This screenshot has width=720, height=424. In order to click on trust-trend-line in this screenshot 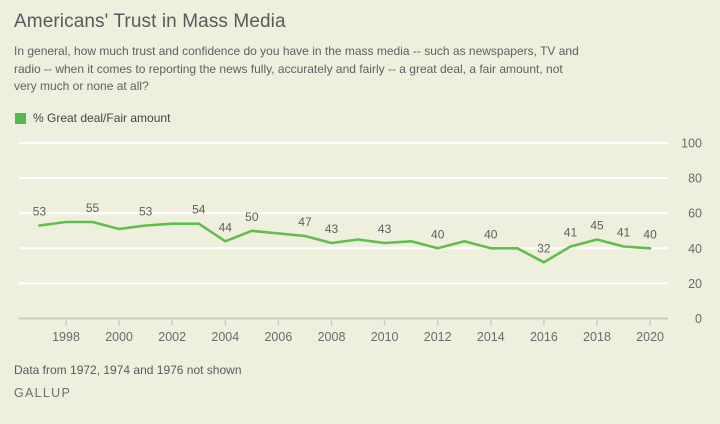, I will do `click(345, 242)`.